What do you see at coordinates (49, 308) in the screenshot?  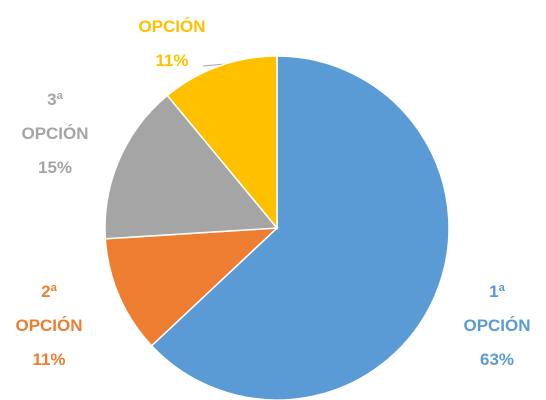 I see `category-label: 2ª OPCIÓN` at bounding box center [49, 308].